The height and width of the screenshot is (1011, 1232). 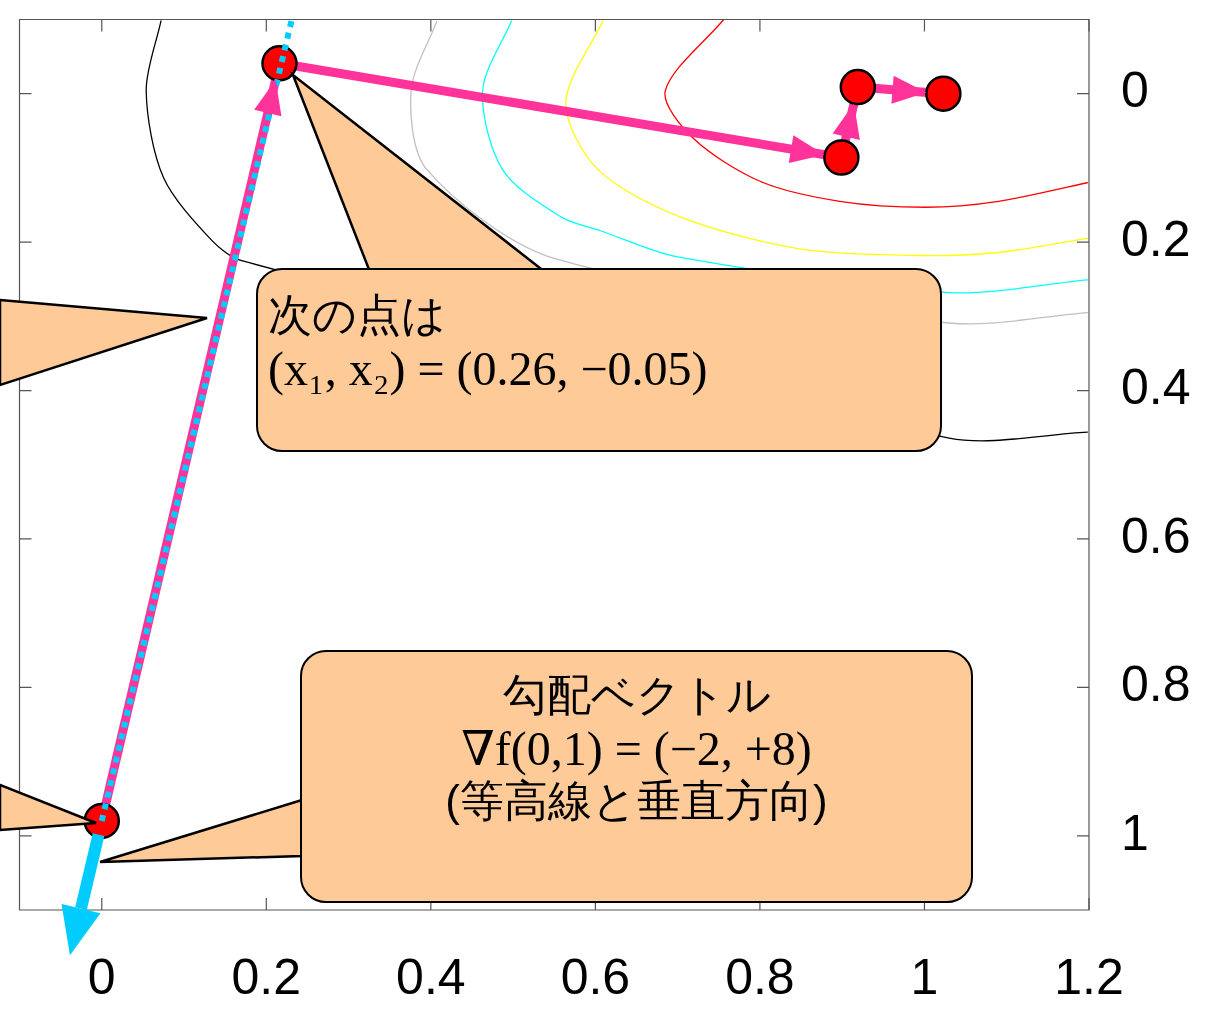 I want to click on annotation: 勾配ベクトル, so click(x=636, y=695).